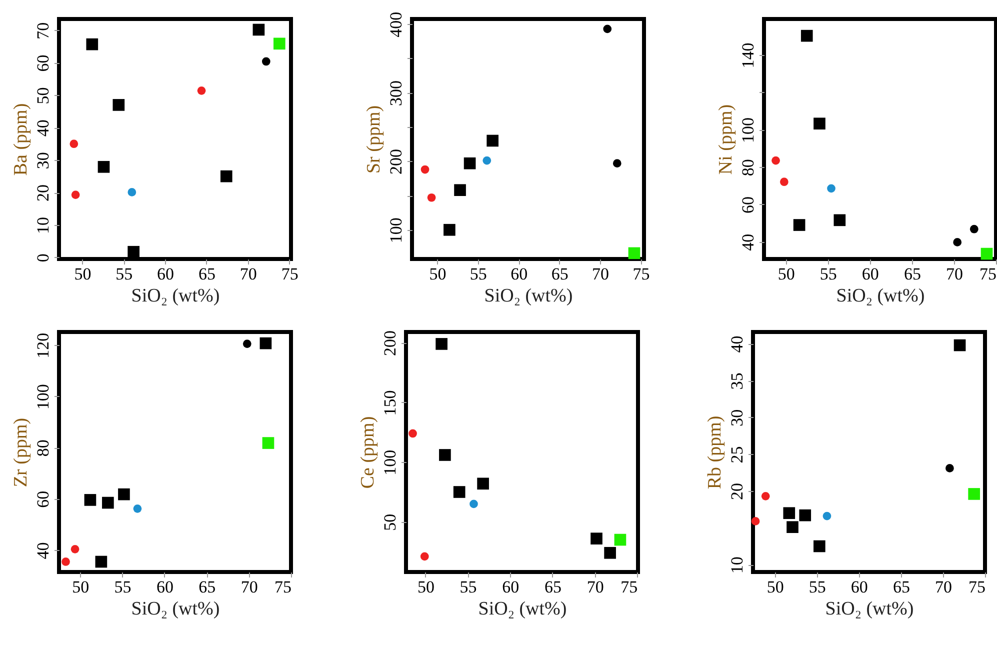 This screenshot has width=997, height=652. Describe the element at coordinates (715, 453) in the screenshot. I see `y-axis-title: Rb (ppm)` at that location.